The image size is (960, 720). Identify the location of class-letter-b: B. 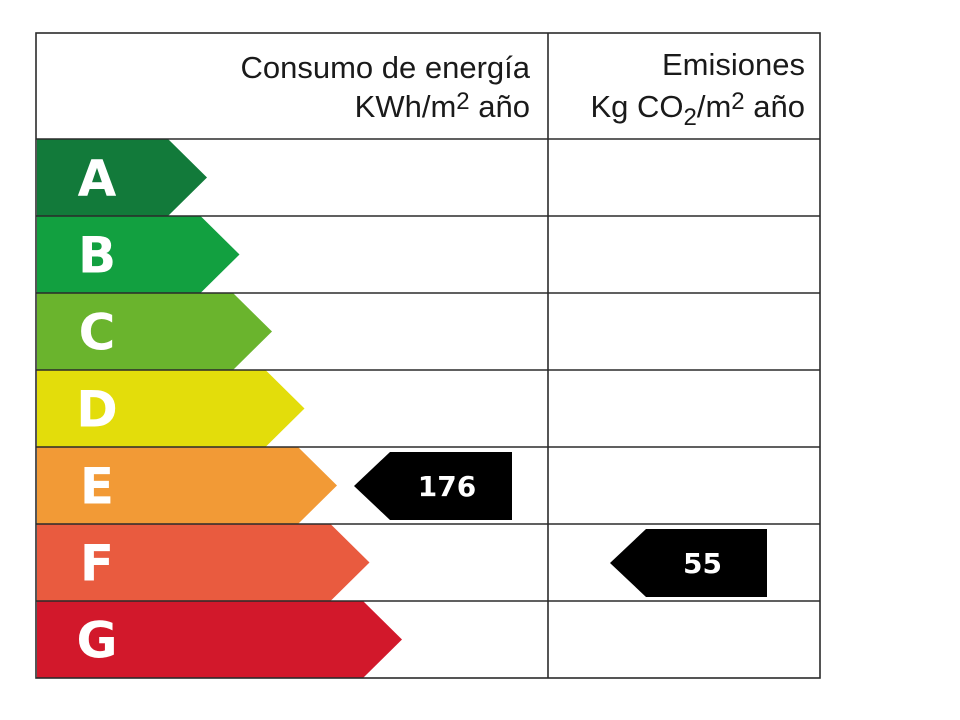
(97, 256).